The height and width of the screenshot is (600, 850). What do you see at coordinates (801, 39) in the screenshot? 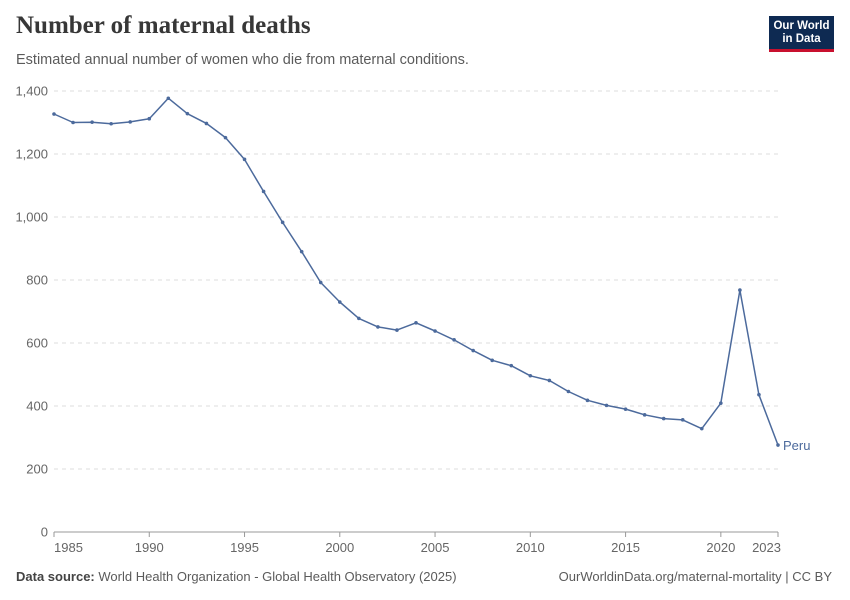
I see `logo-line-2: in Data` at bounding box center [801, 39].